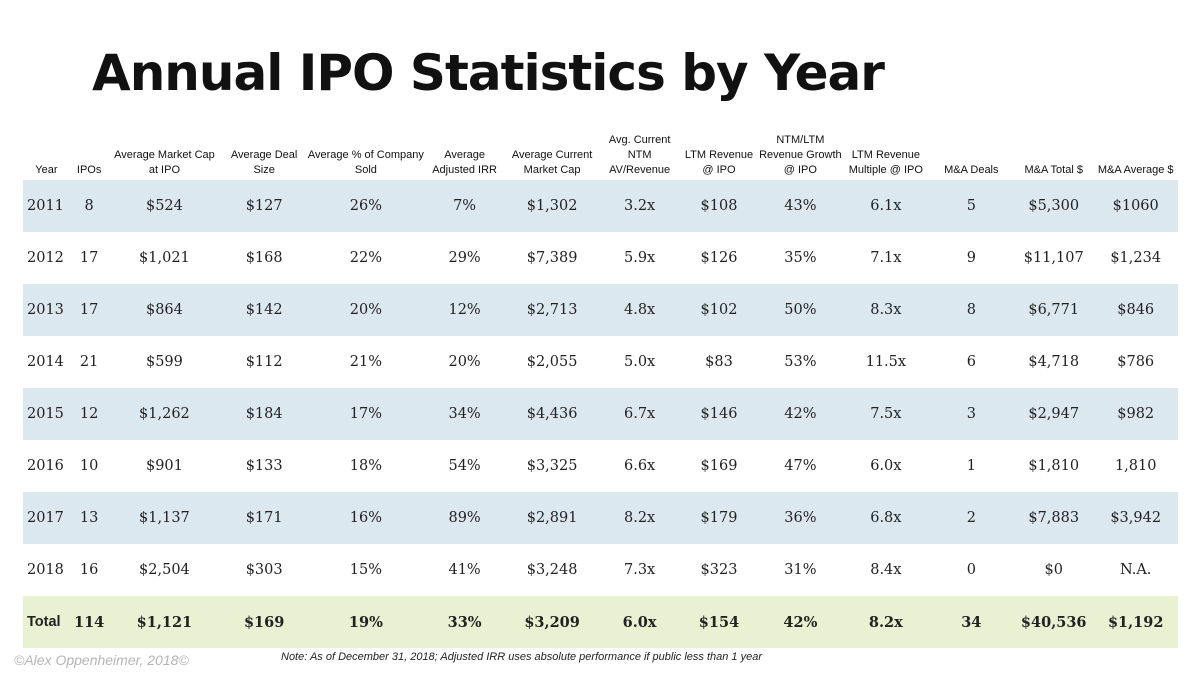  I want to click on cell-avg-current-market-cap: $1,302, so click(552, 206).